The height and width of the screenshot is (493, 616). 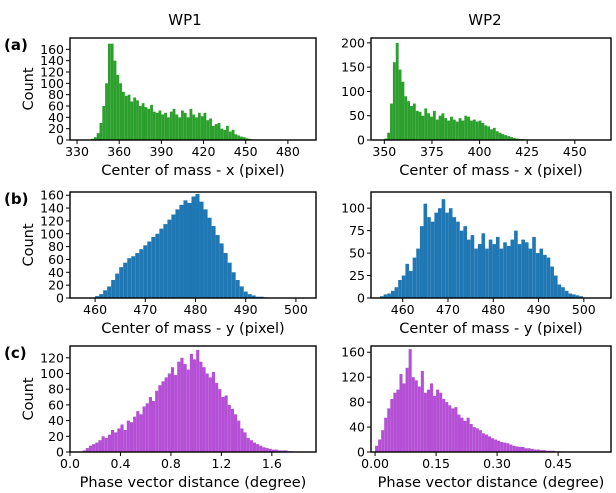 What do you see at coordinates (119, 151) in the screenshot?
I see `x-tick-label: 360` at bounding box center [119, 151].